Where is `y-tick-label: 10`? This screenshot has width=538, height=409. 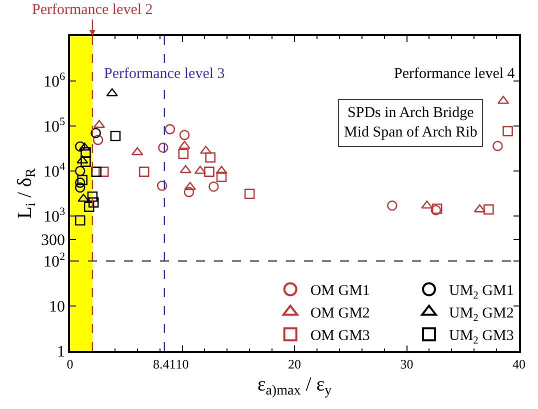 y-tick-label: 10 is located at coordinates (57, 307).